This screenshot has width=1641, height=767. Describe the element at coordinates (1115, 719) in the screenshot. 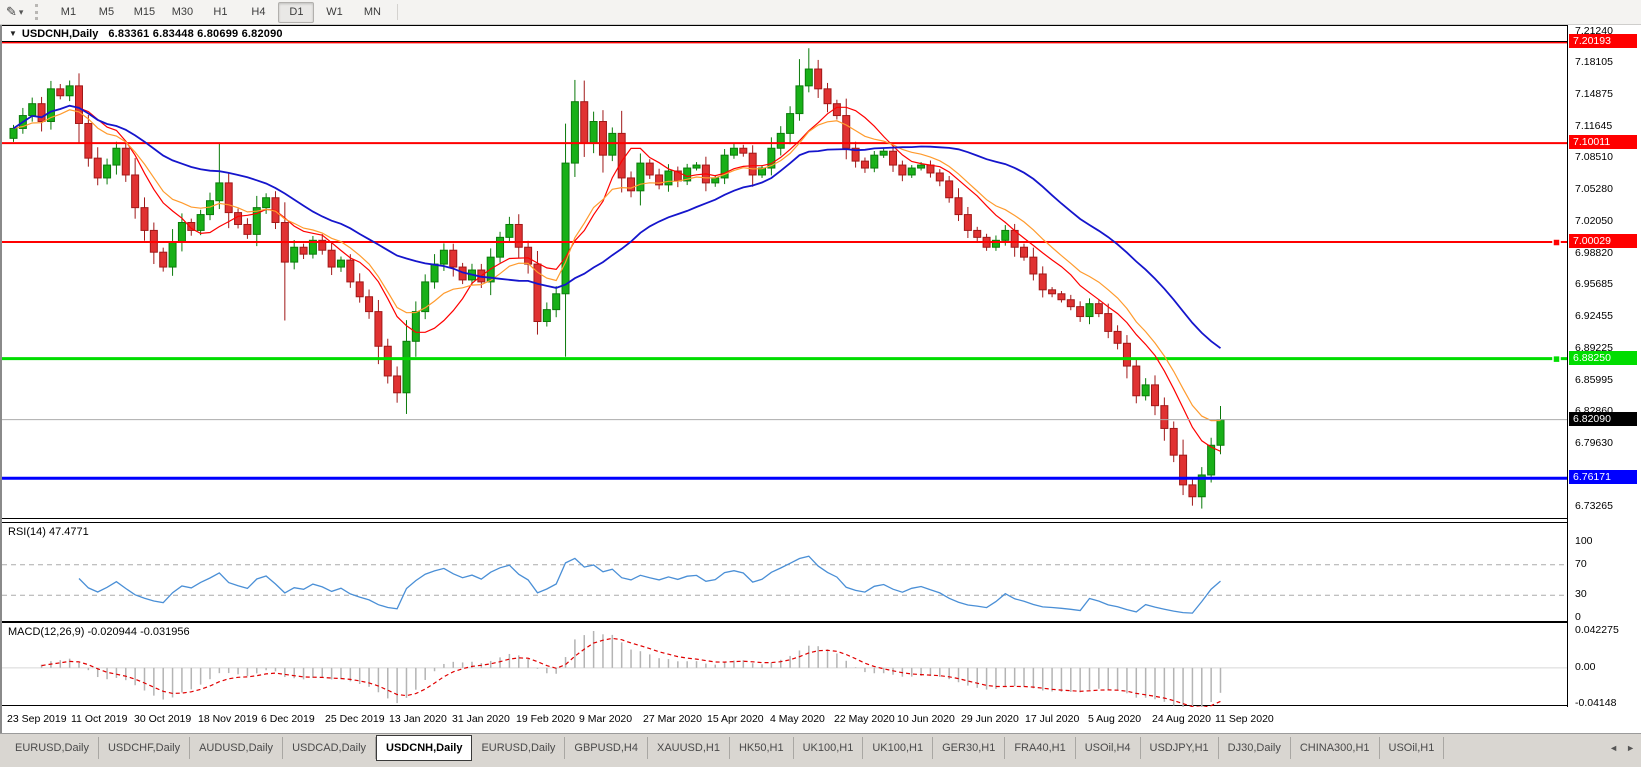

I see `date-axis-label: 5 Aug 2020` at that location.